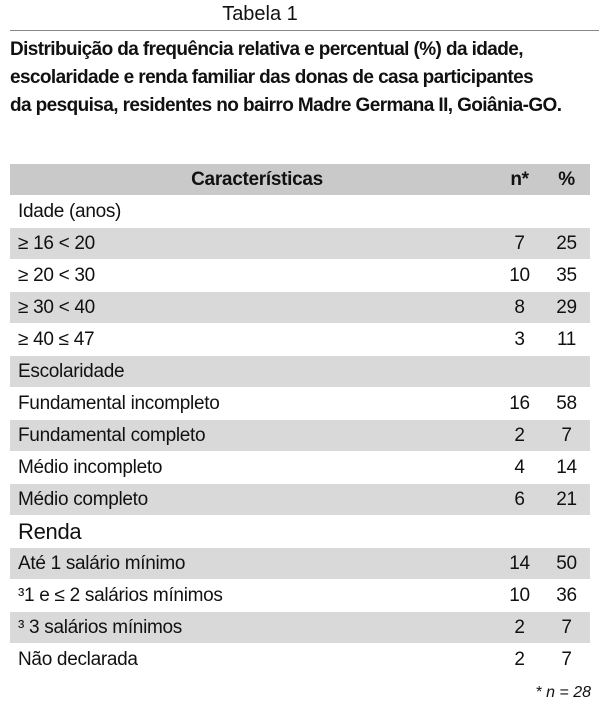  I want to click on row-label: ³1 e ≤ 2 salários mínimos, so click(120, 595).